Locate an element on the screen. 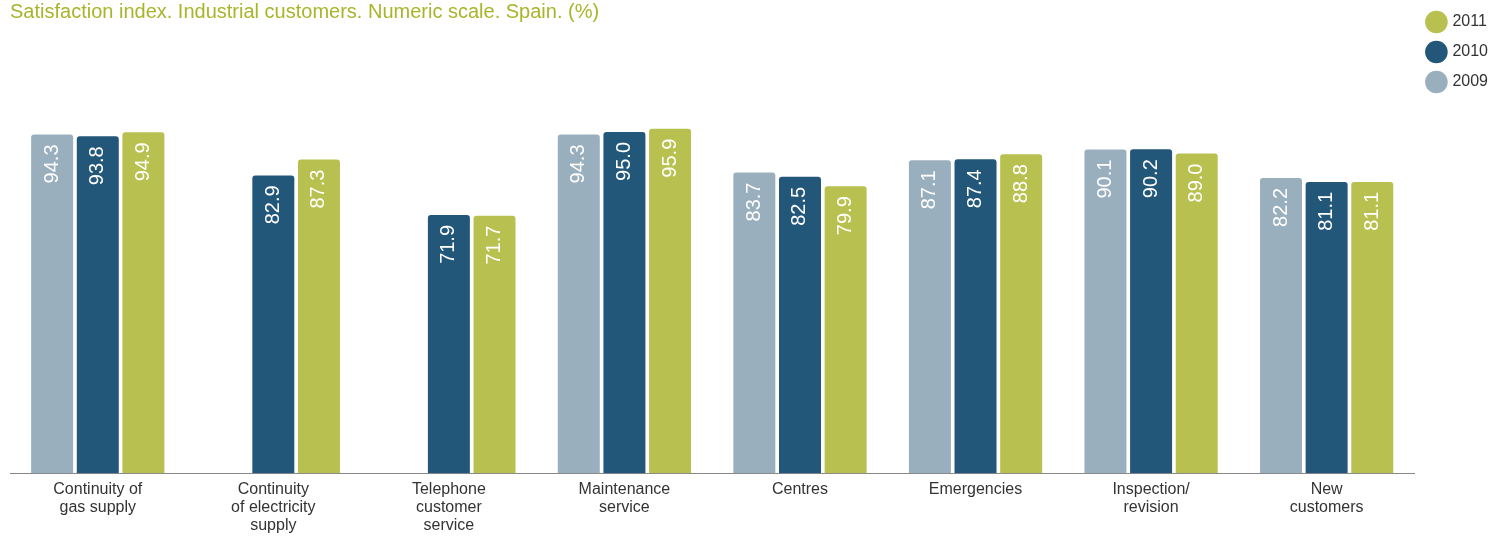 The height and width of the screenshot is (542, 1498). data-label: 94.9 is located at coordinates (141, 162).